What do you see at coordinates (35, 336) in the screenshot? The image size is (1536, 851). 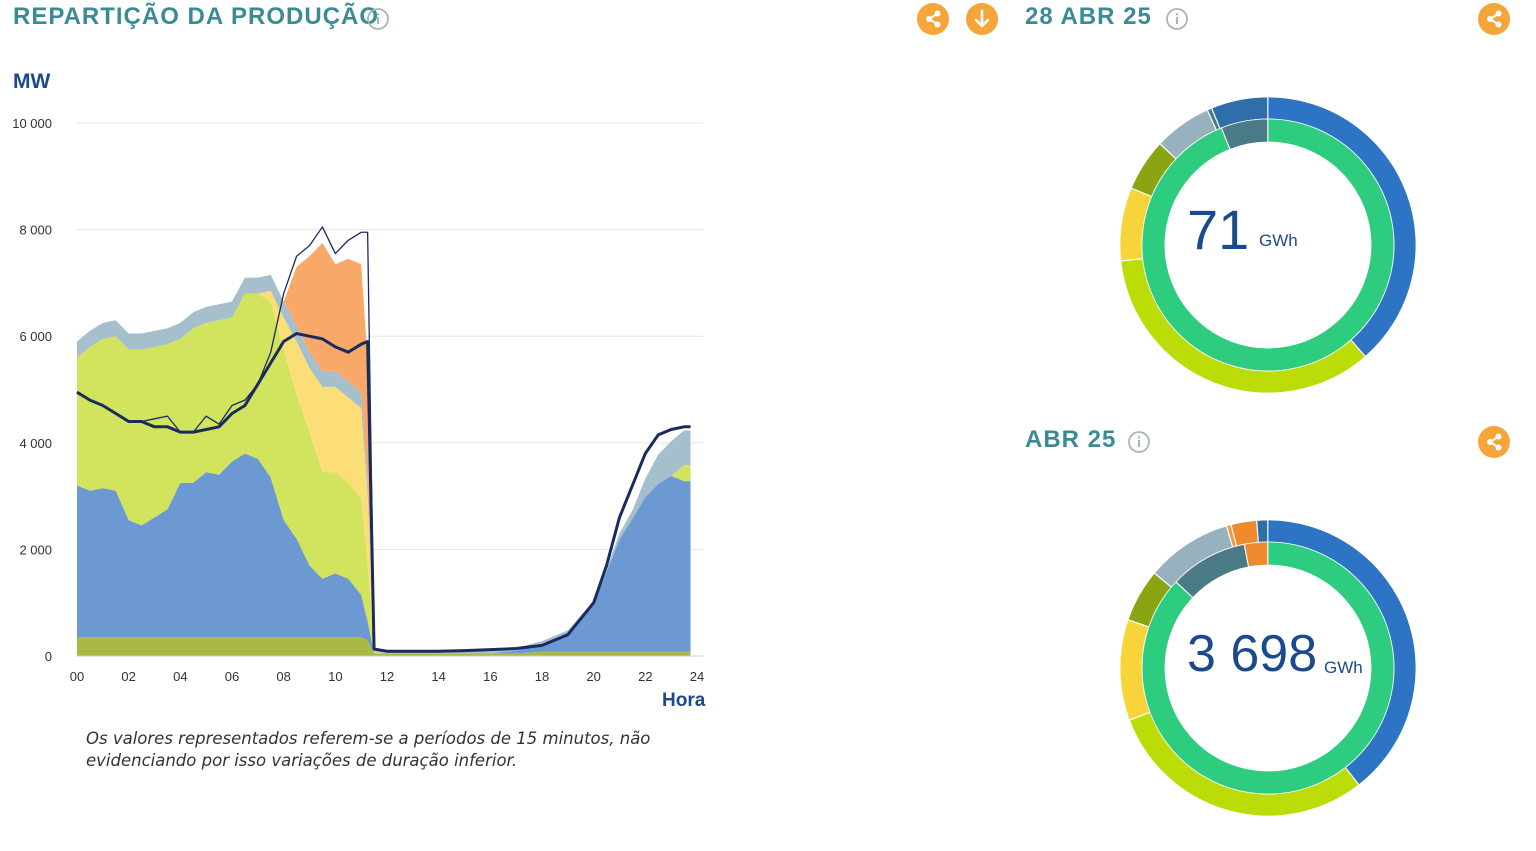 I see `y-tick-label: 6 000` at bounding box center [35, 336].